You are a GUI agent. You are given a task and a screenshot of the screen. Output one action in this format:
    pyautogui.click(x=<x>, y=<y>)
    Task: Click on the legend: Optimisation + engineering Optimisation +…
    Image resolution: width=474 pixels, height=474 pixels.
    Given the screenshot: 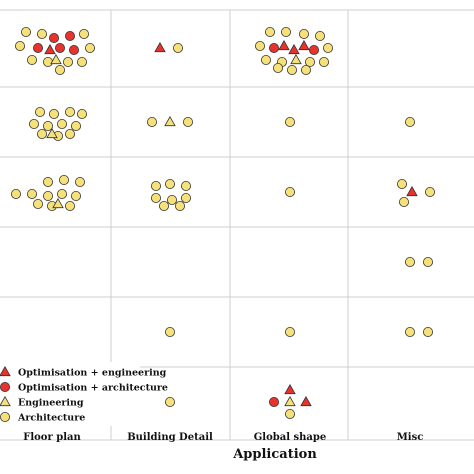 What is the action you would take?
    pyautogui.click(x=84, y=394)
    